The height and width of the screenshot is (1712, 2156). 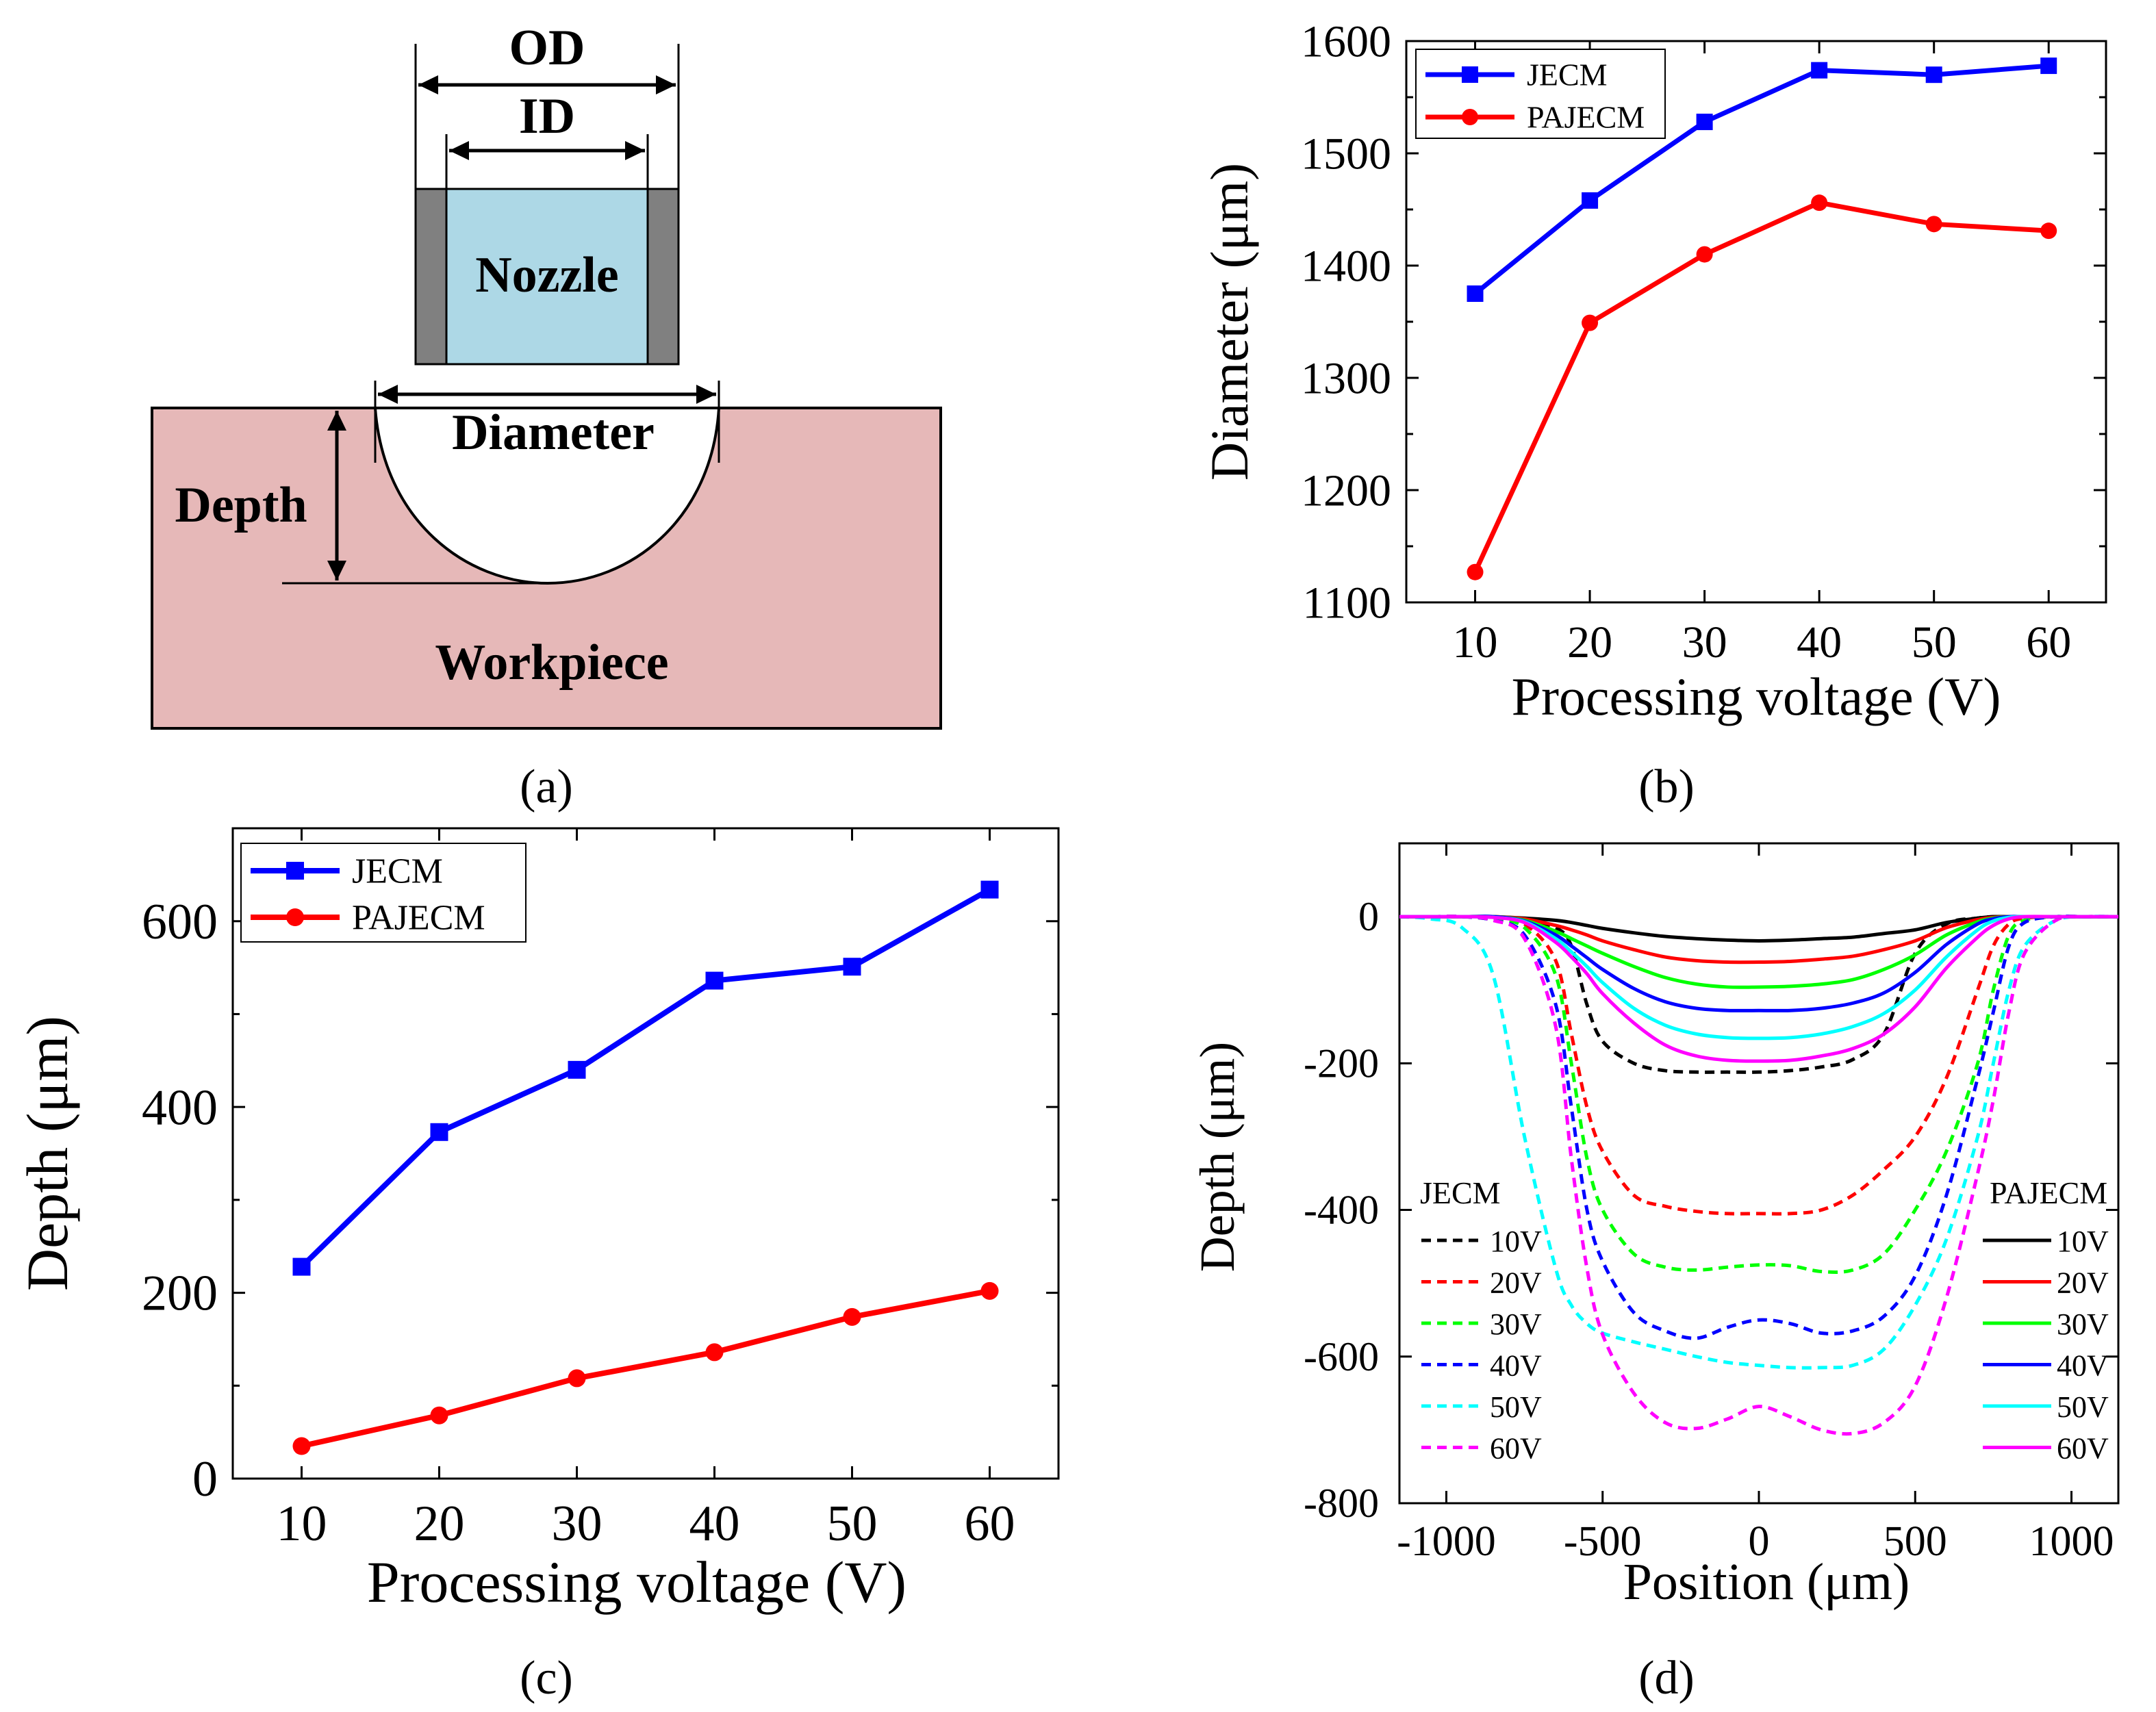 I want to click on d-legend-label-jecm: 20V, so click(x=1516, y=1283).